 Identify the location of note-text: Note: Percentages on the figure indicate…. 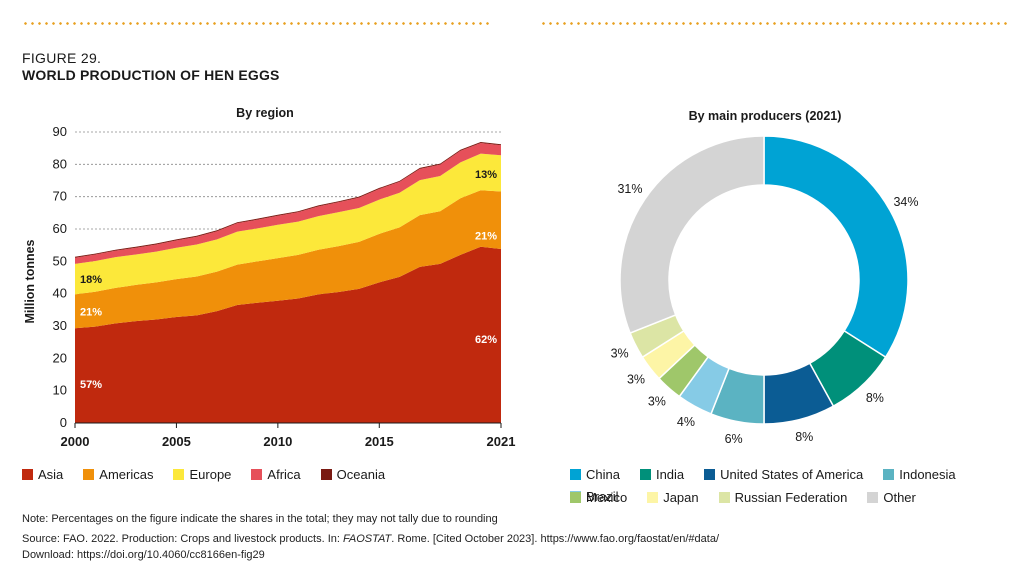
(260, 519).